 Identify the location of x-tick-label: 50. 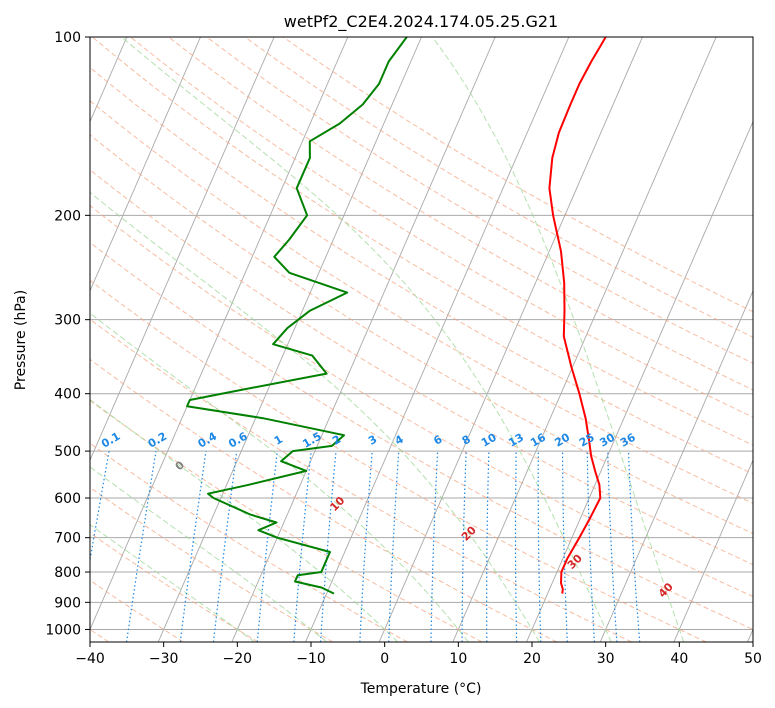
(753, 659).